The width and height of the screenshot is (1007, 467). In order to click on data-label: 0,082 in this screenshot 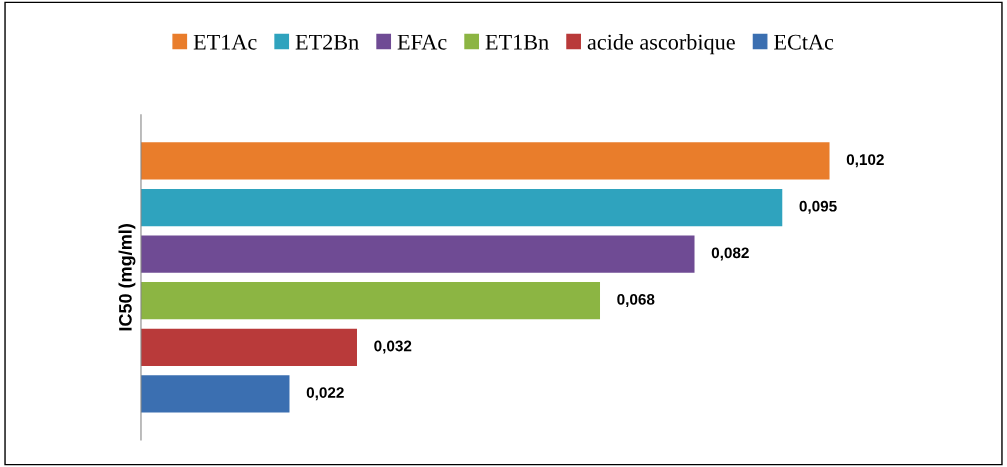, I will do `click(730, 254)`.